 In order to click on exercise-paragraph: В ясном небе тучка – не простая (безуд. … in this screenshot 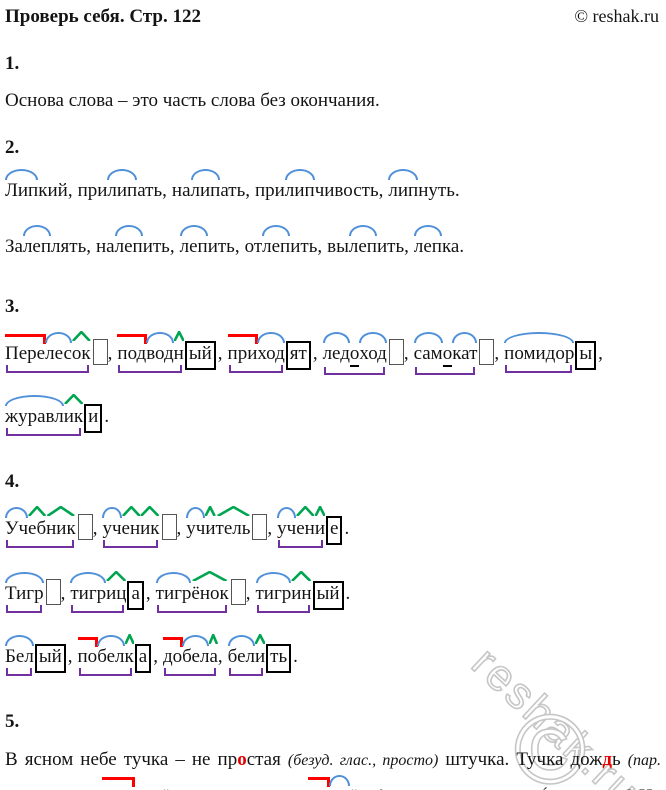, I will do `click(333, 765)`.